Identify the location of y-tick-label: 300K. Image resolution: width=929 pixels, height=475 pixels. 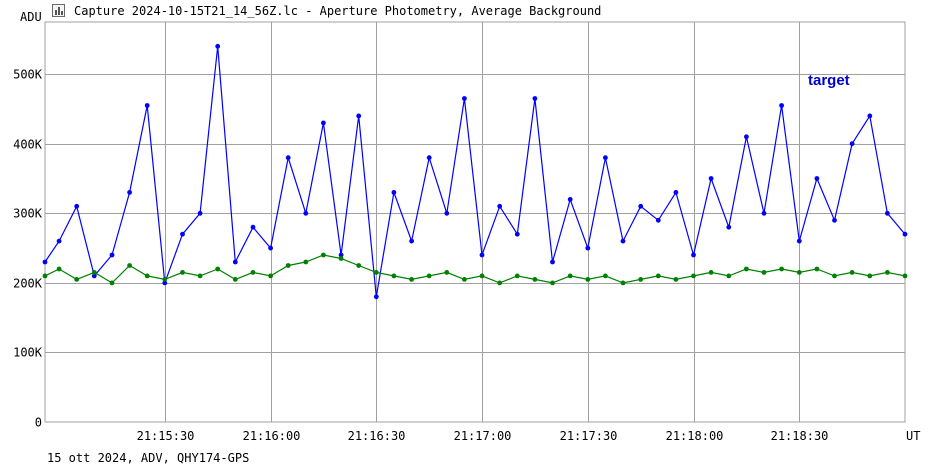
(28, 214).